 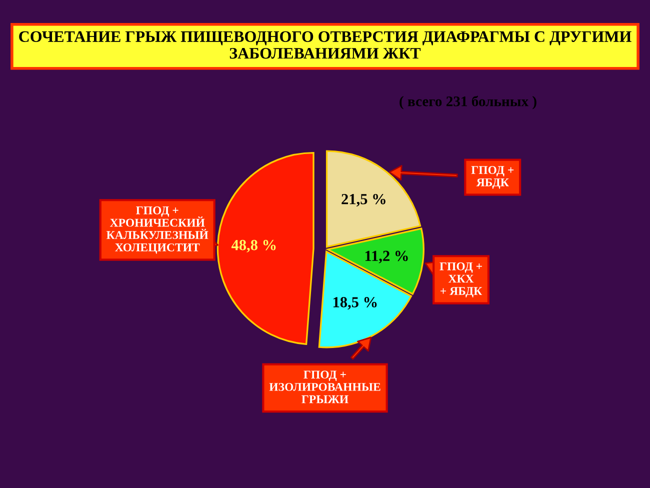 What do you see at coordinates (325, 45) in the screenshot?
I see `chart-title: СОЧЕТАНИЕ ГРЫЖ ПИЩЕВОДНОГО ОТВЕРСТИЯ ДИАФРАГМЫ С ДРУГИМИ ЗАБОЛЕВАНИЯМИ ЖКТ` at bounding box center [325, 45].